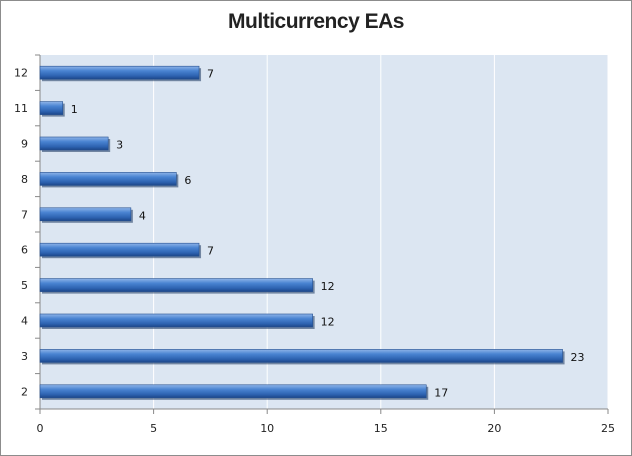  I want to click on x-tick-label: 10, so click(267, 428).